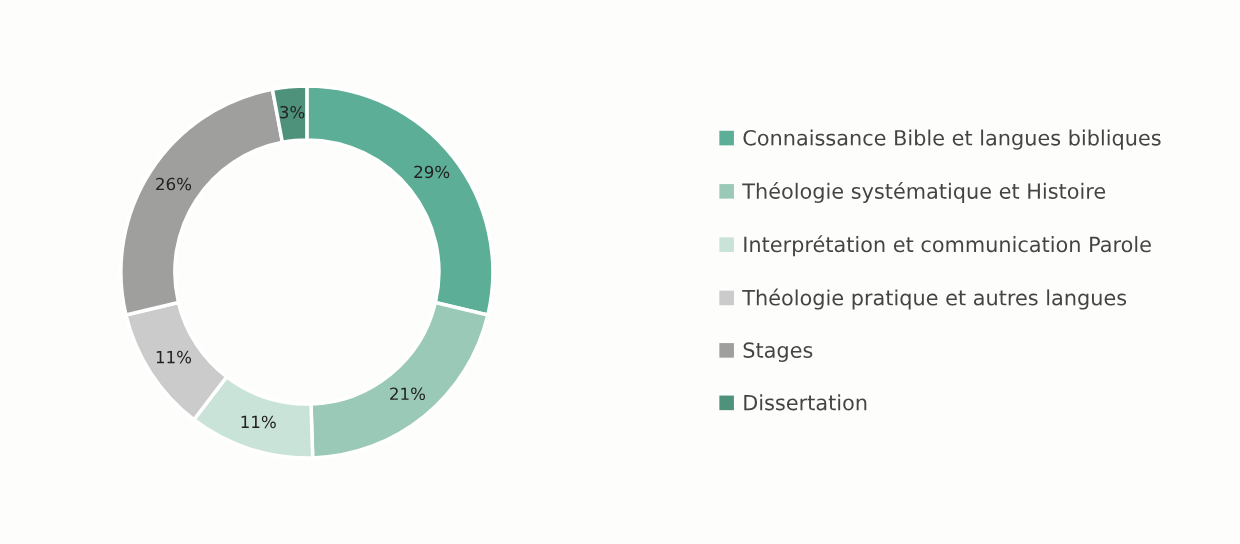  I want to click on legend-label: Dissertation, so click(805, 402).